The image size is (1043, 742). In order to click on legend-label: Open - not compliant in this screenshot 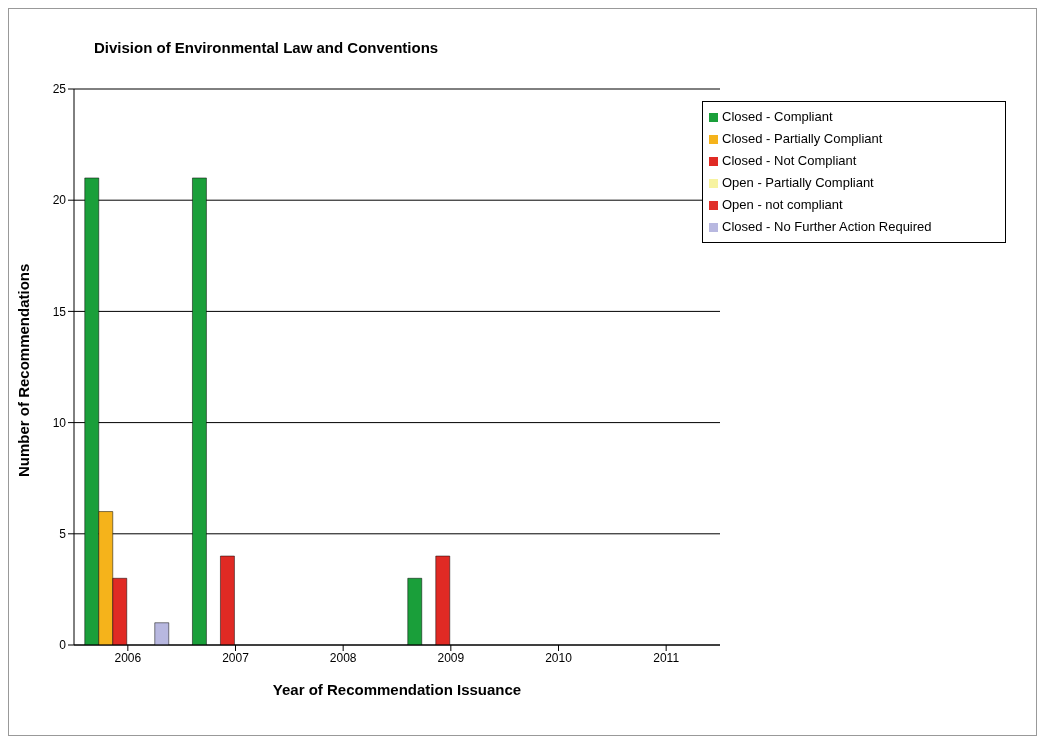, I will do `click(782, 204)`.